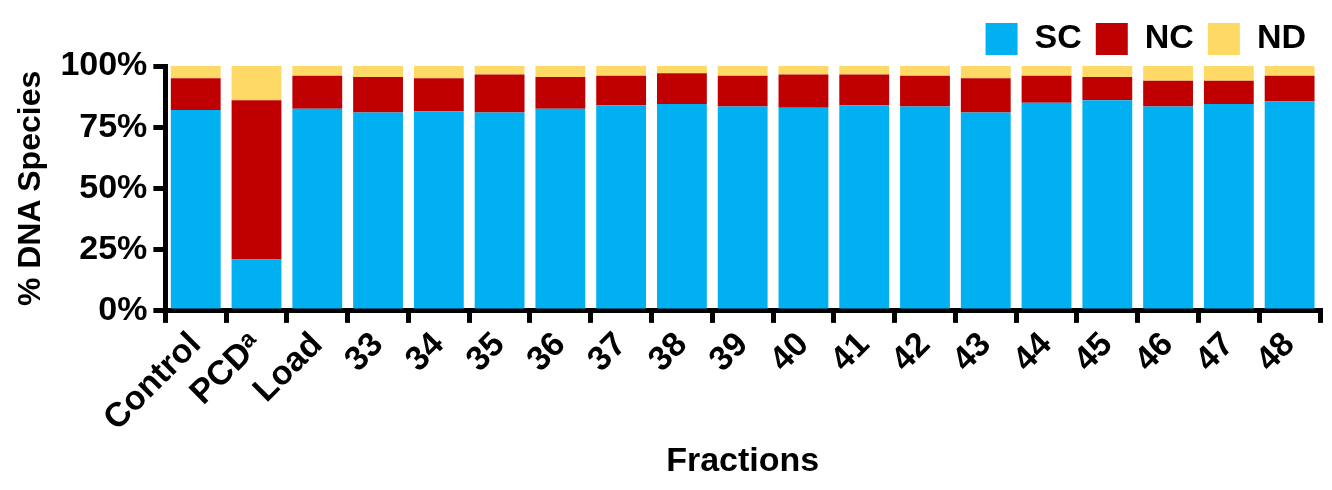 This screenshot has height=490, width=1332. I want to click on x-tick-label: 47, so click(1213, 351).